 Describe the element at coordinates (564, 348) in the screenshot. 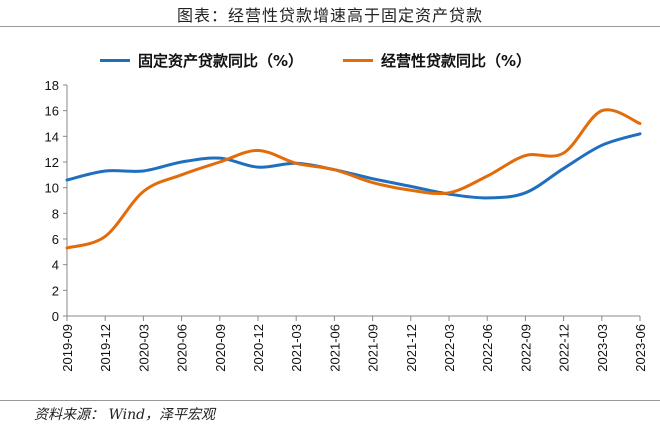

I see `x-tick-label: 2022-12` at that location.